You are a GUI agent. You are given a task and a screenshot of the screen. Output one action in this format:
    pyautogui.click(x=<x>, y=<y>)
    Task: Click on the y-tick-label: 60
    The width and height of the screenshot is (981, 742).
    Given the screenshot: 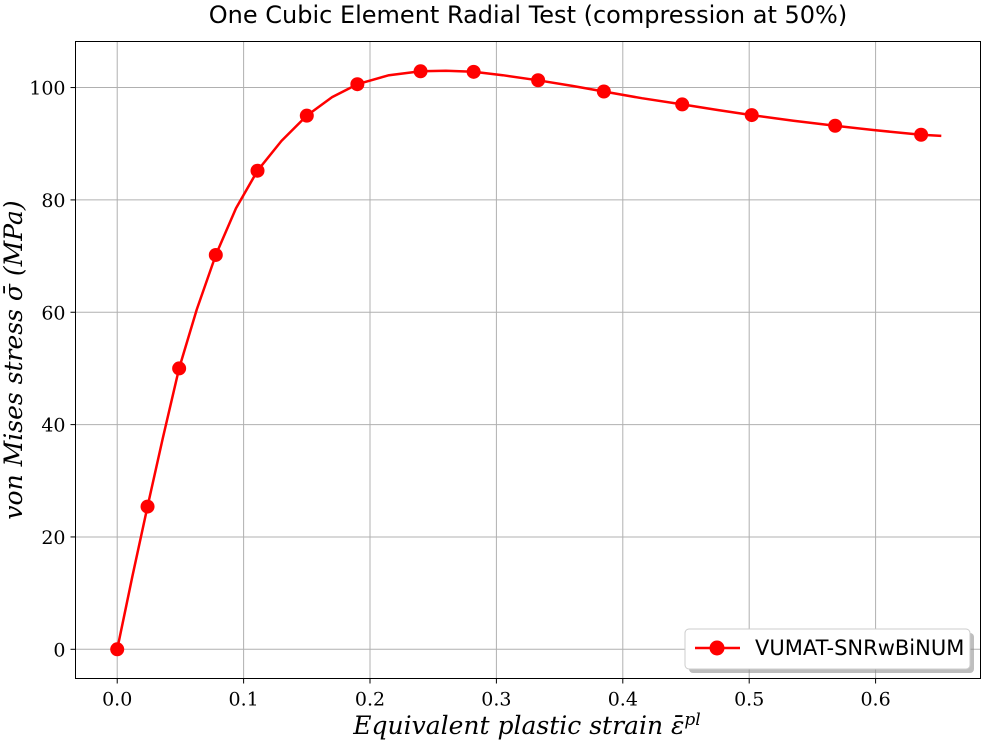 What is the action you would take?
    pyautogui.click(x=53, y=313)
    